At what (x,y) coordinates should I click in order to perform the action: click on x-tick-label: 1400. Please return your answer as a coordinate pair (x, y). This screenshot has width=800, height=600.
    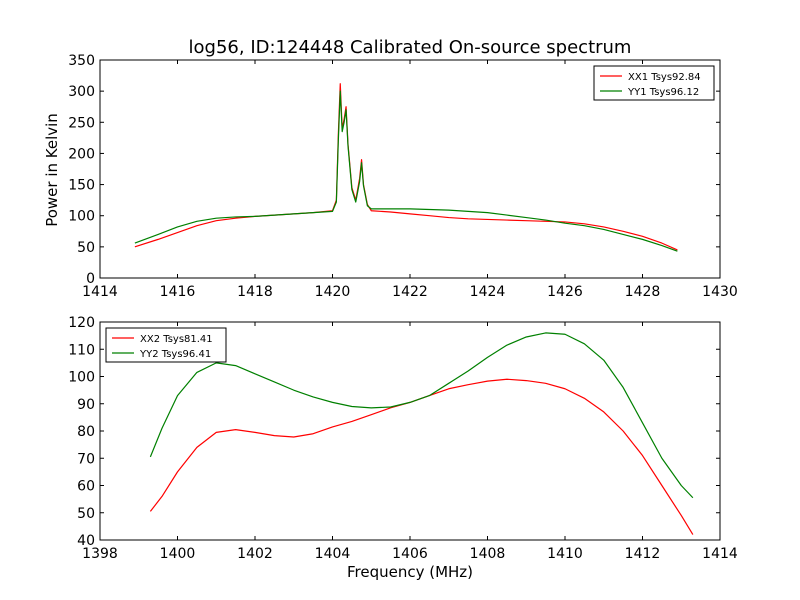
    Looking at the image, I should click on (178, 554).